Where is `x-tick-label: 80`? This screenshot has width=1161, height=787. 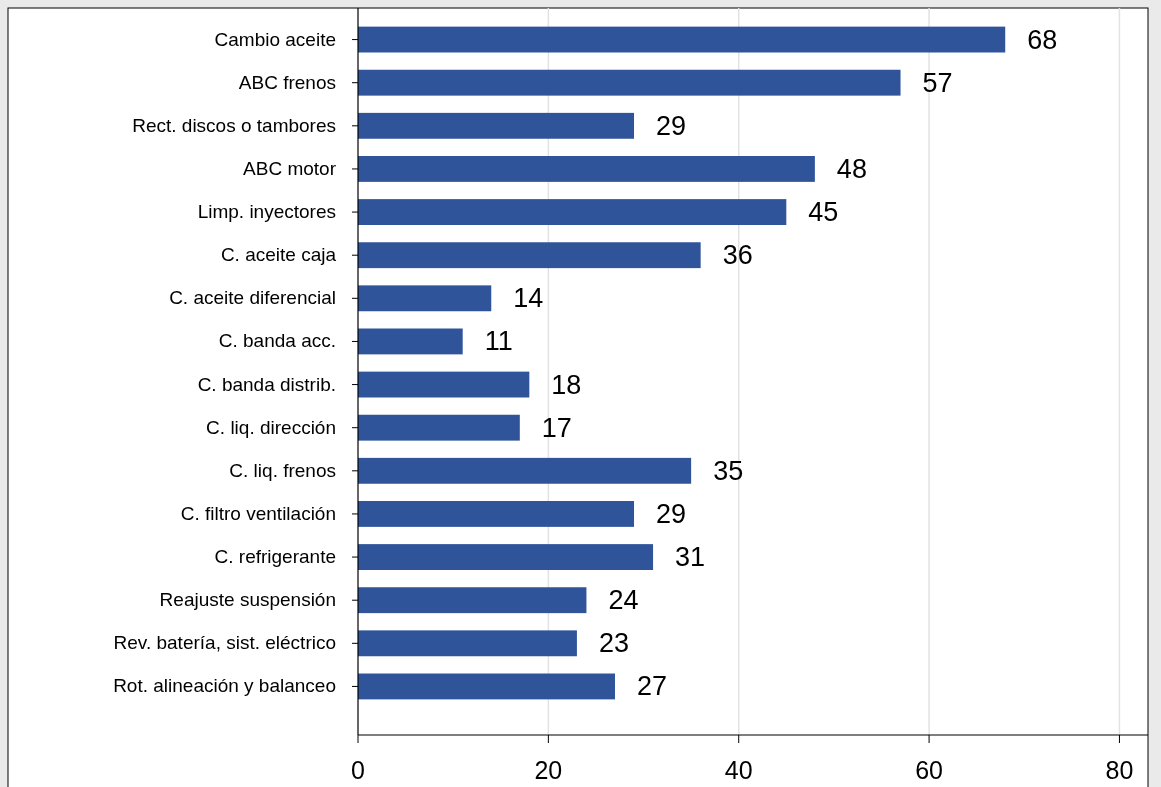
x-tick-label: 80 is located at coordinates (1119, 770).